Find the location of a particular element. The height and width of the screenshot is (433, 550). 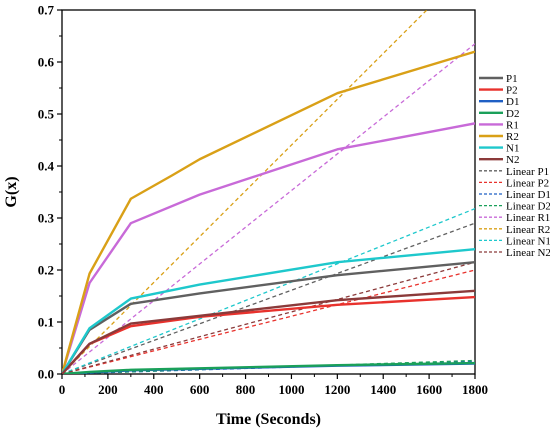

x-tick-label: 600 is located at coordinates (200, 389).